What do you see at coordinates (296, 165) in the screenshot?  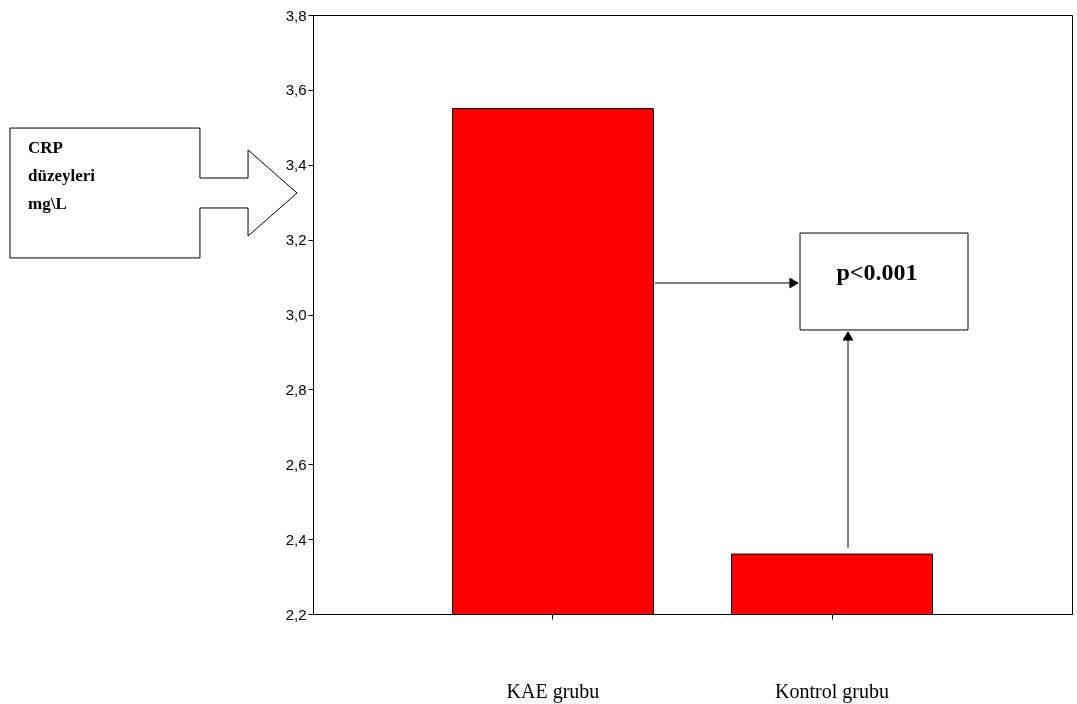 I see `y-tick-label: 3,4` at bounding box center [296, 165].